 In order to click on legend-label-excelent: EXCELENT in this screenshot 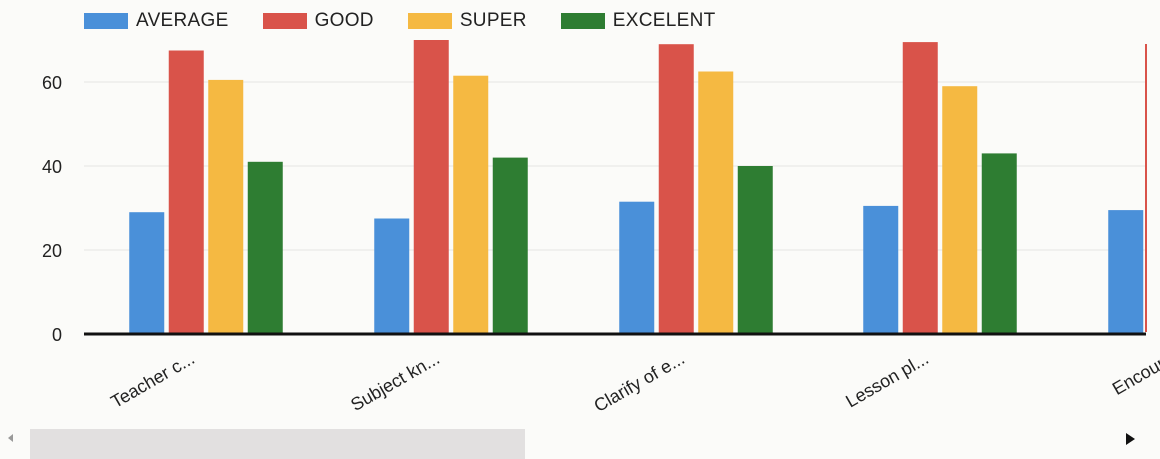, I will do `click(664, 20)`.